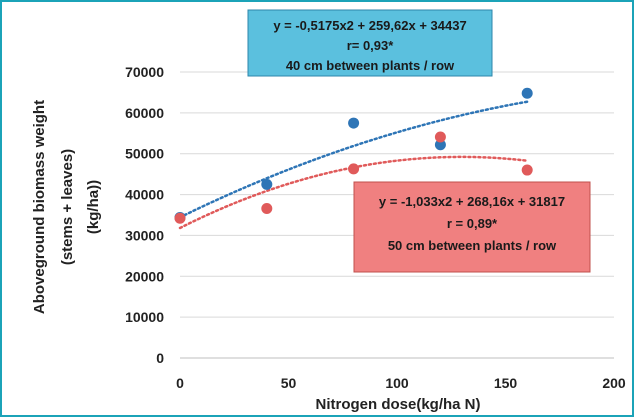 The width and height of the screenshot is (634, 420). What do you see at coordinates (472, 245) in the screenshot?
I see `annotation-text-series-2: 50 cm between plants / row` at bounding box center [472, 245].